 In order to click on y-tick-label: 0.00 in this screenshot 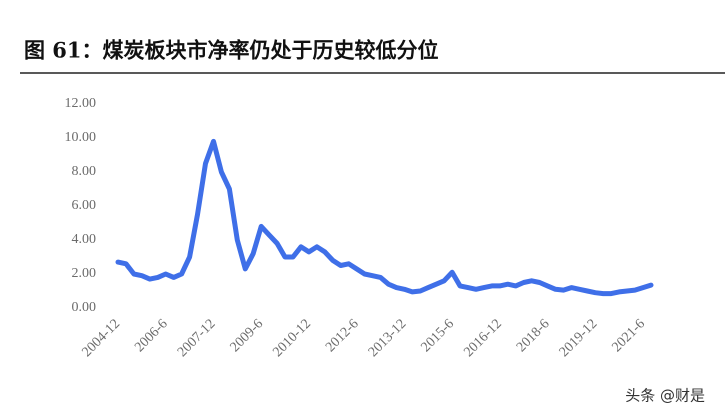, I will do `click(84, 307)`.